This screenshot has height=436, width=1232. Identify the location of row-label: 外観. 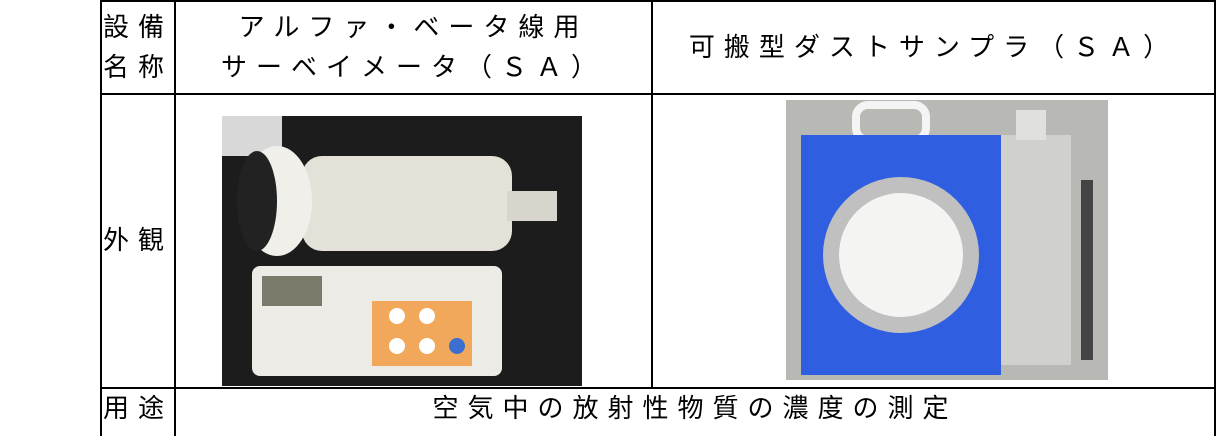
(138, 241).